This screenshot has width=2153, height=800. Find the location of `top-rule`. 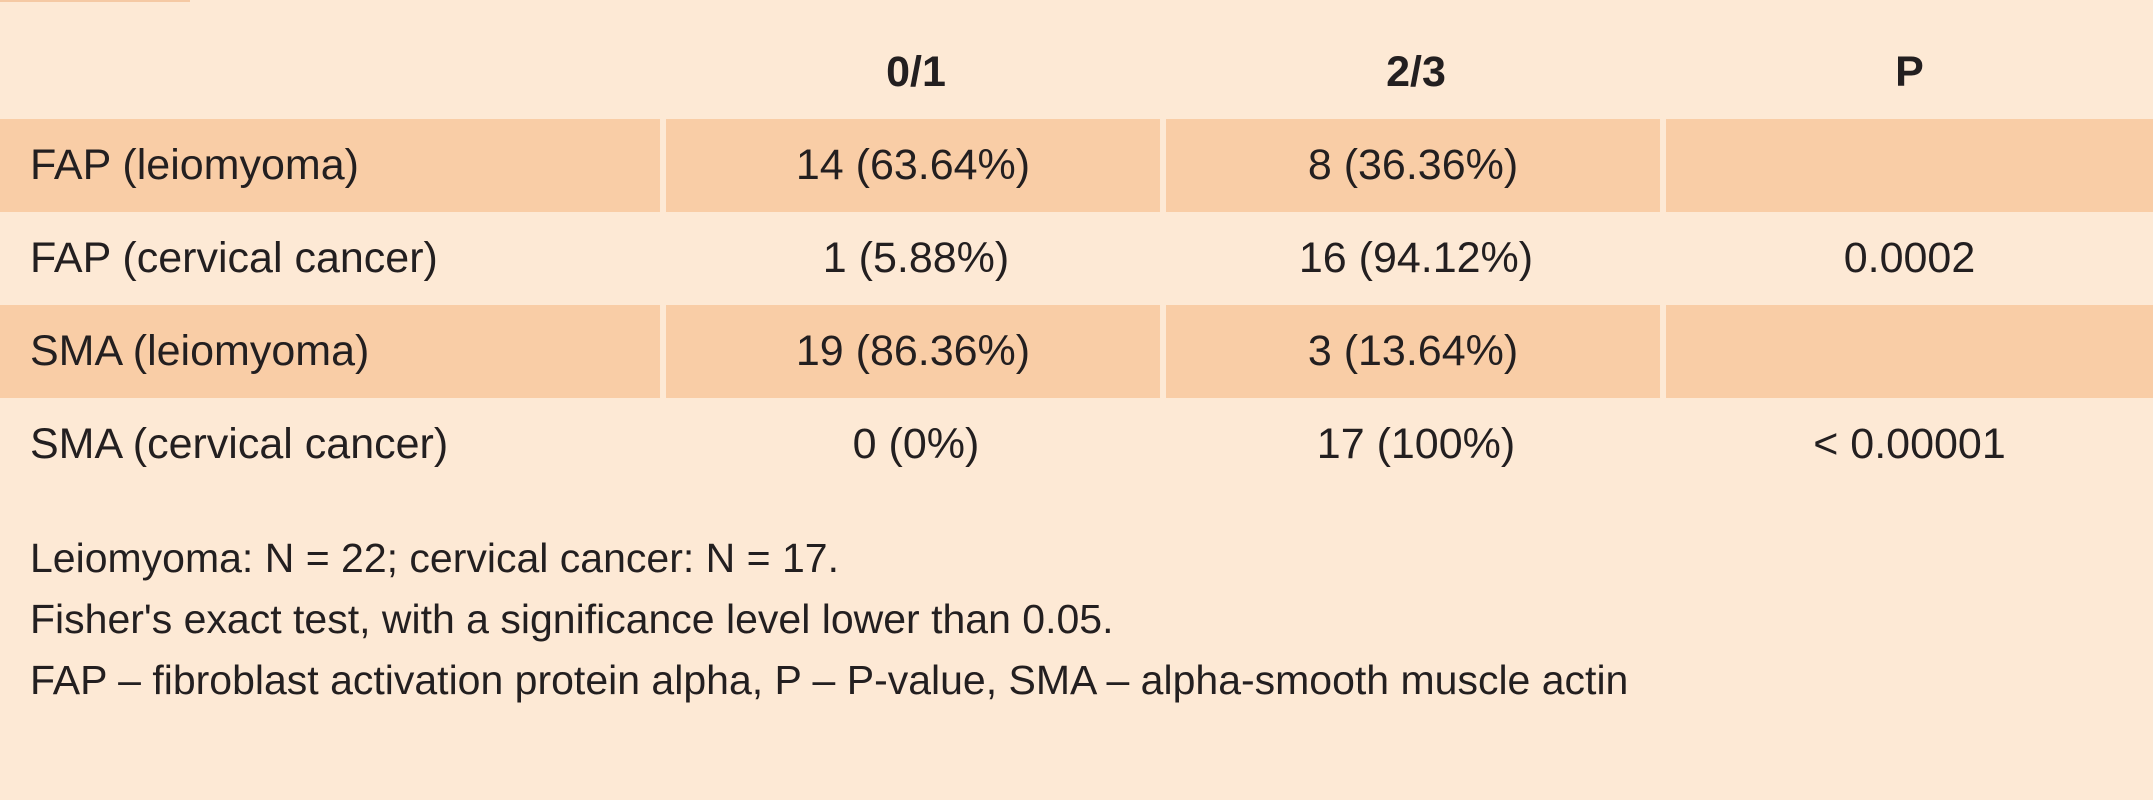

top-rule is located at coordinates (1076, 13).